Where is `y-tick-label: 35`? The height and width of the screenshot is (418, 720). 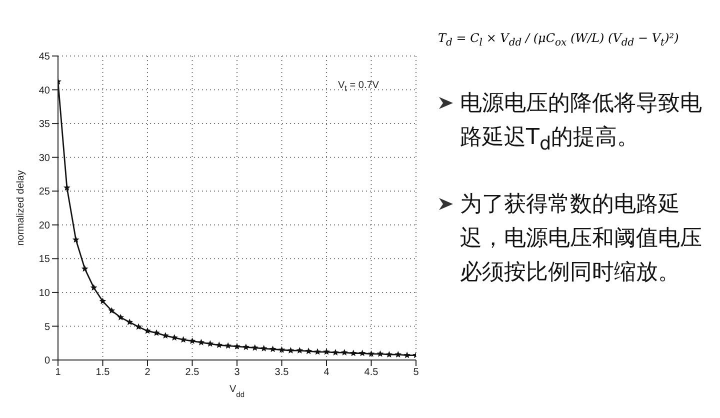 y-tick-label: 35 is located at coordinates (44, 124).